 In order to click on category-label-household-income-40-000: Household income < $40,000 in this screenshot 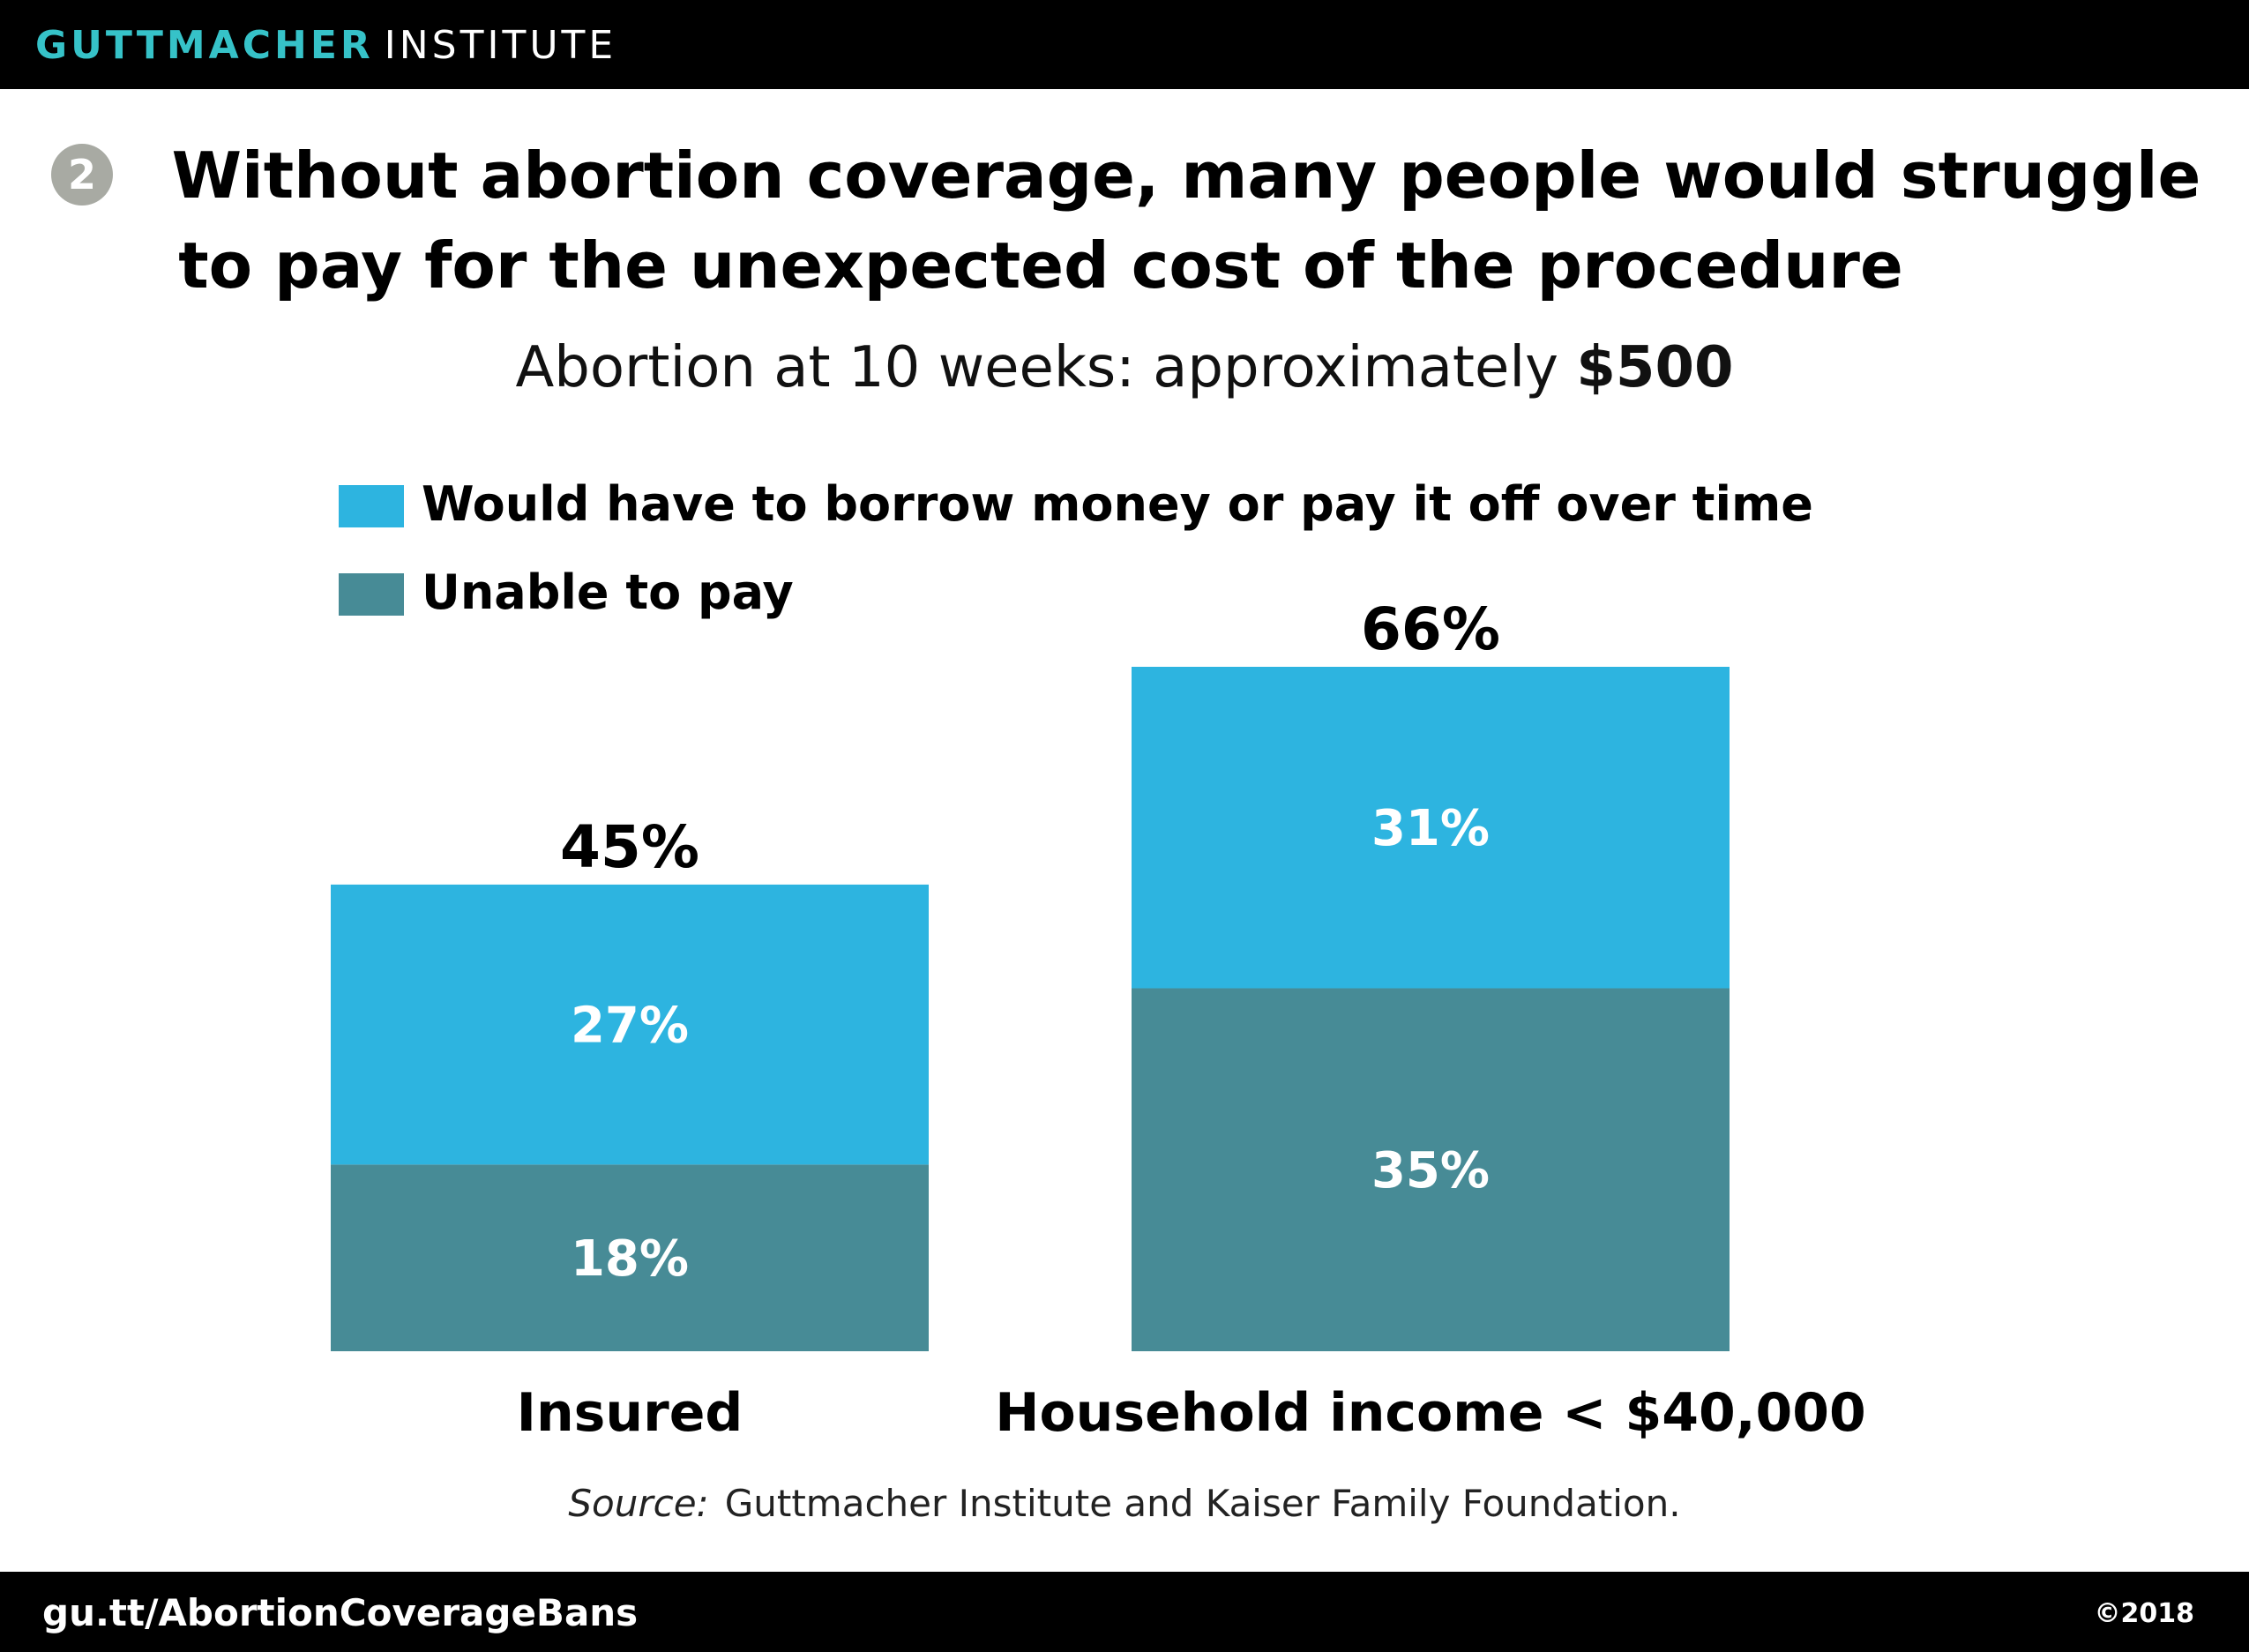, I will do `click(1430, 1413)`.